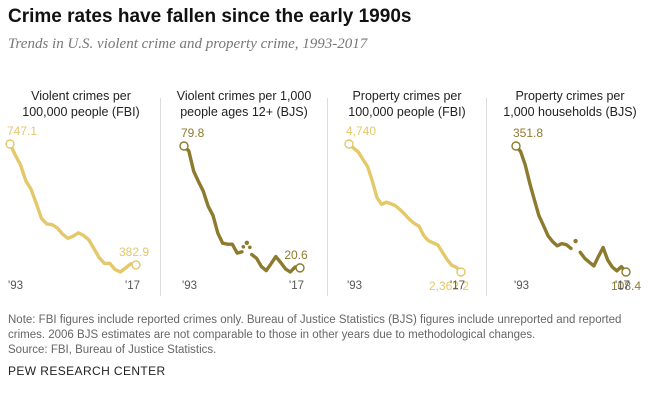  Describe the element at coordinates (134, 252) in the screenshot. I see `end-value-label: 382.9` at that location.